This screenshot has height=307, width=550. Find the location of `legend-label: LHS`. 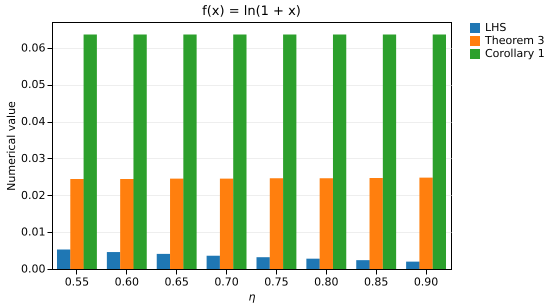

legend-label: LHS is located at coordinates (495, 27).